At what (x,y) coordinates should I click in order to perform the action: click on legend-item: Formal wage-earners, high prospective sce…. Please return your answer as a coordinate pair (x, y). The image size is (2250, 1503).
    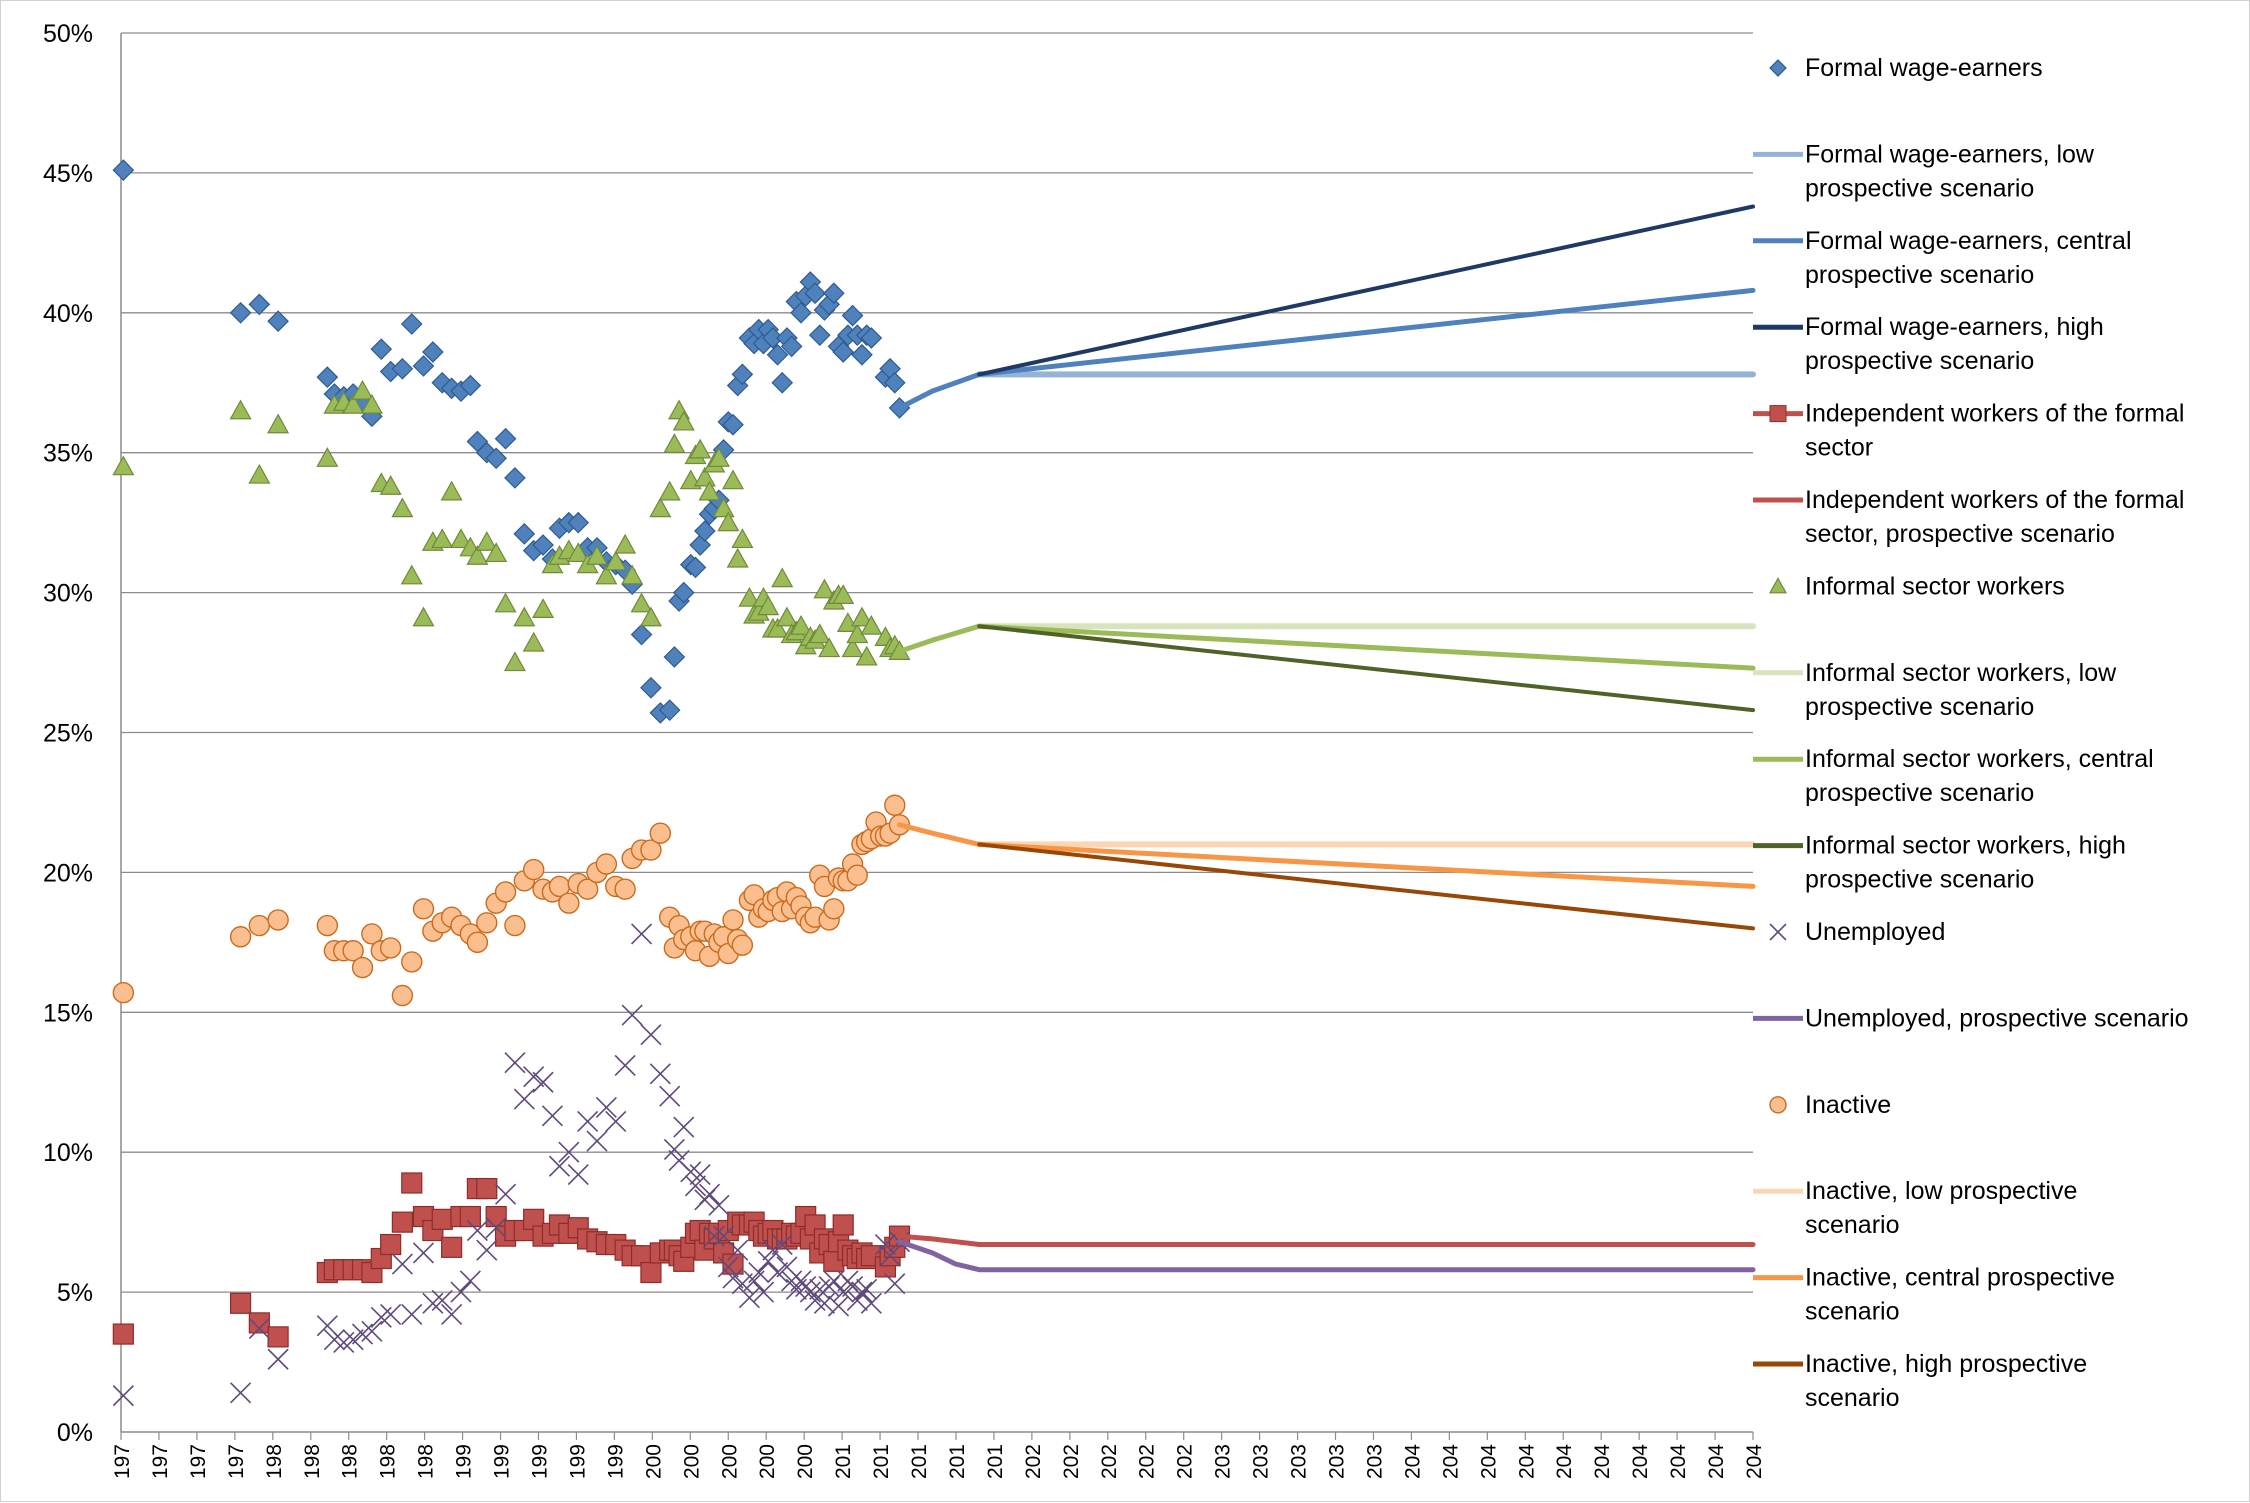
    Looking at the image, I should click on (1928, 344).